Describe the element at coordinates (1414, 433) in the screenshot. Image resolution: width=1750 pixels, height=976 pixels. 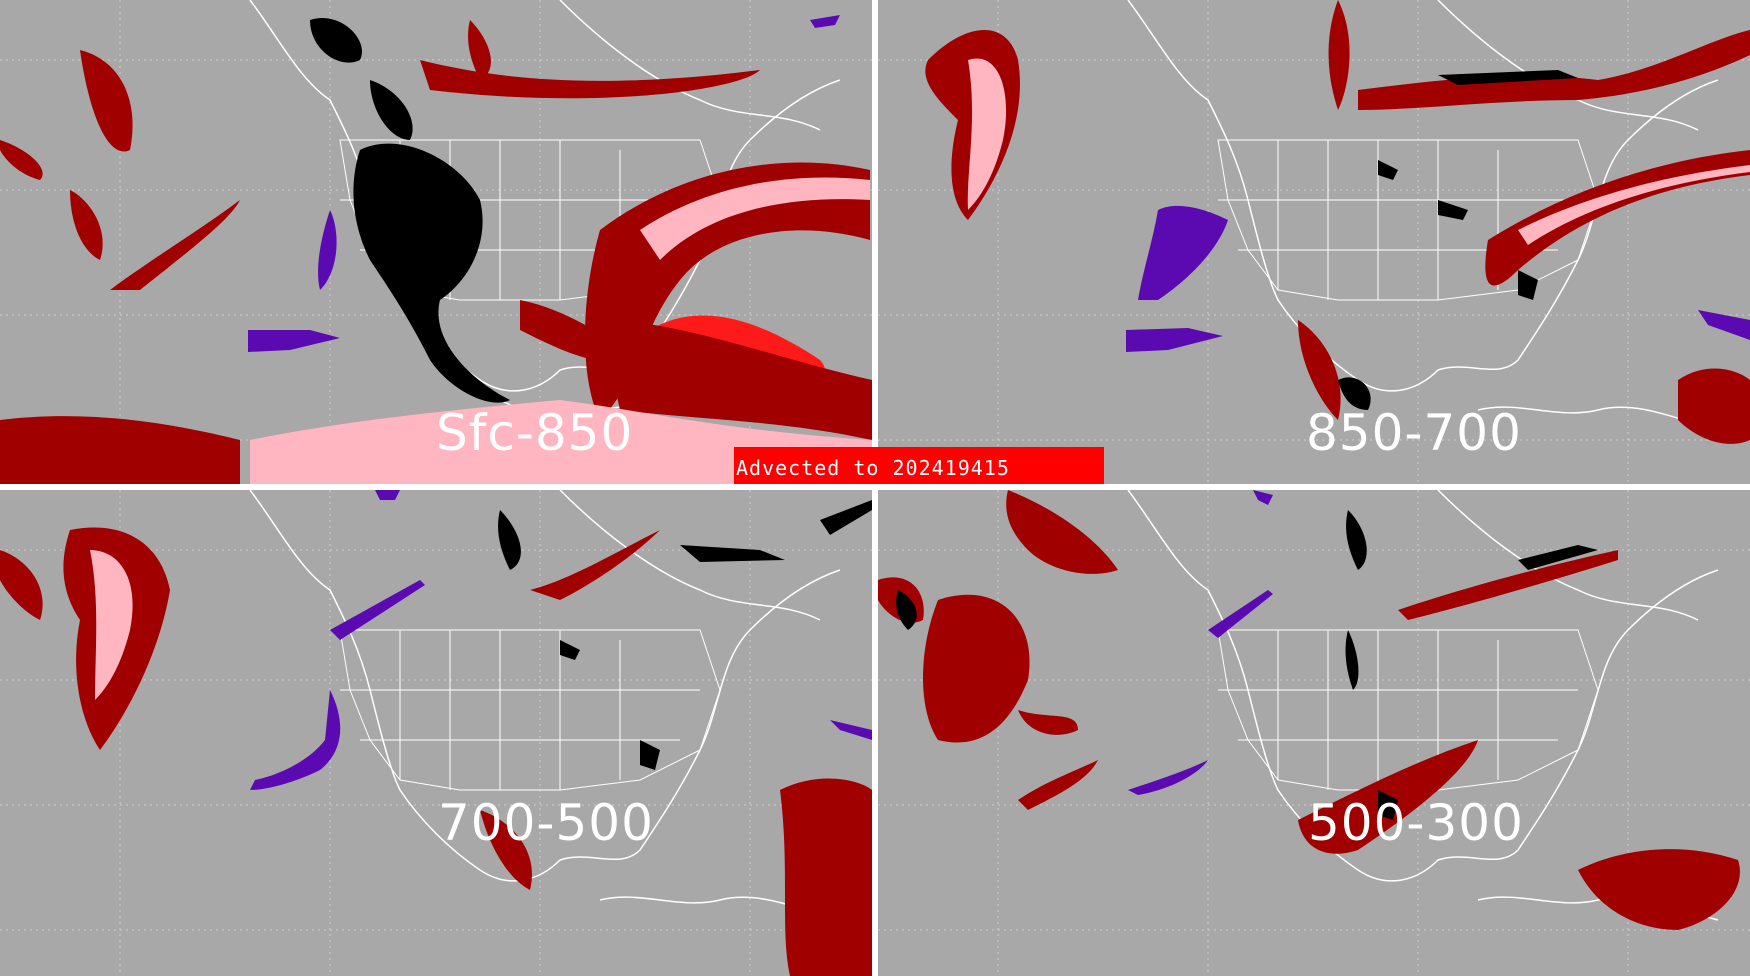
I see `panel-label: 850-700` at that location.